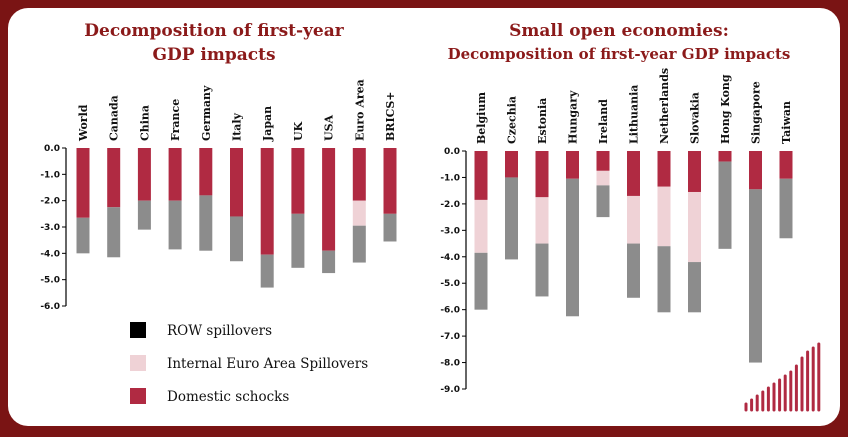 Image resolution: width=848 pixels, height=437 pixels. Describe the element at coordinates (50, 175) in the screenshot. I see `left-y-tick-label: -1.0` at that location.